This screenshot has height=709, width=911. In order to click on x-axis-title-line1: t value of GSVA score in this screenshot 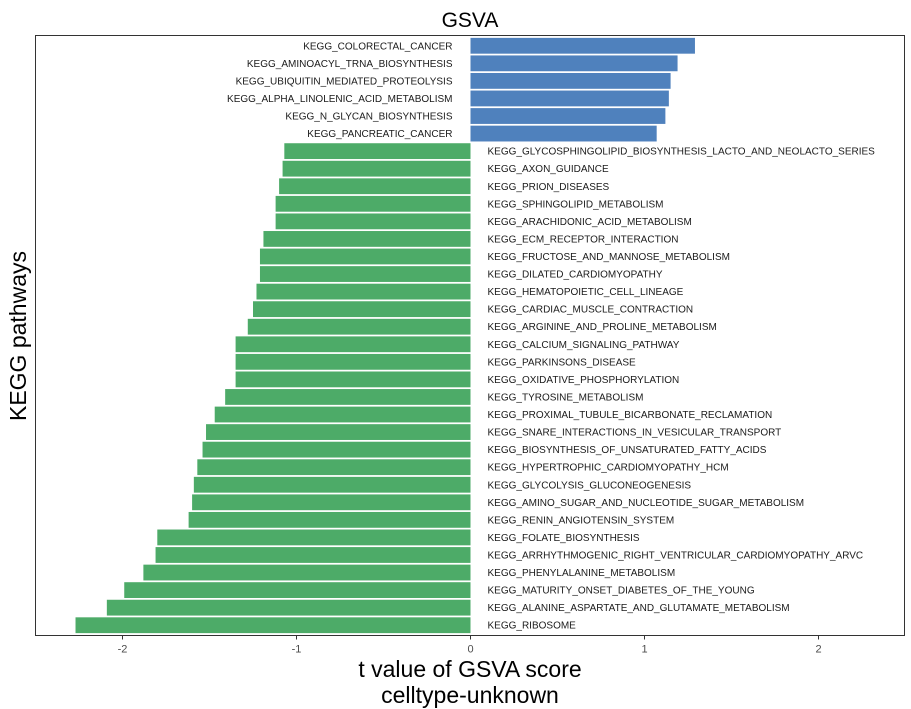, I will do `click(469, 669)`.